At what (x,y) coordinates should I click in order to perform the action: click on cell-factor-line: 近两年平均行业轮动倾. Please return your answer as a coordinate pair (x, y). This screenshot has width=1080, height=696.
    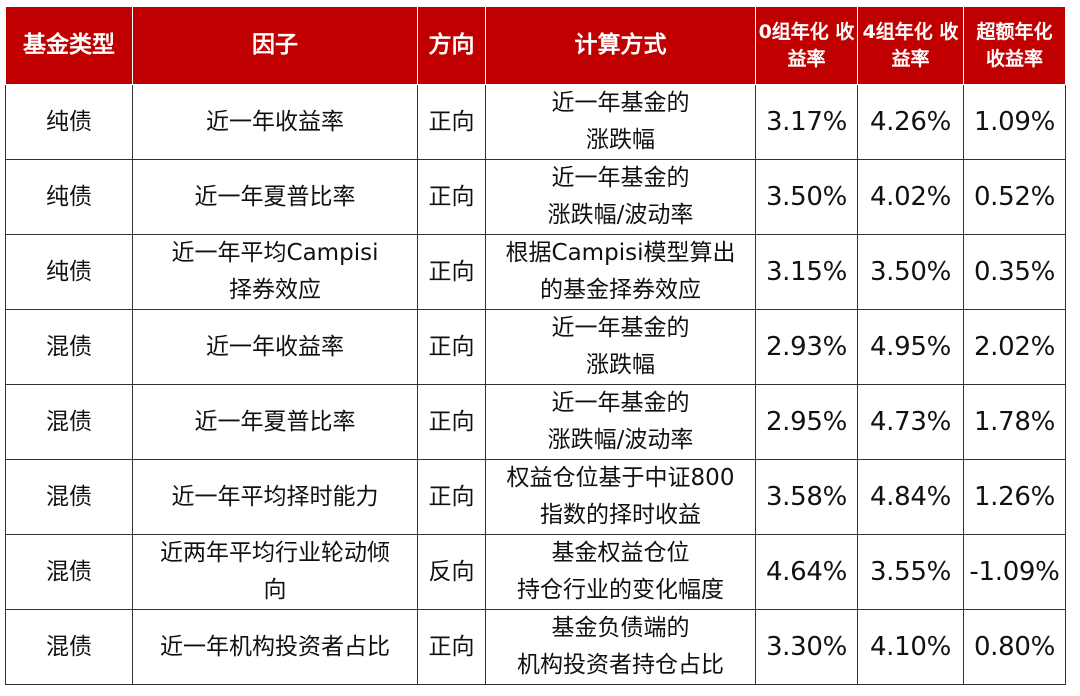
    Looking at the image, I should click on (275, 553).